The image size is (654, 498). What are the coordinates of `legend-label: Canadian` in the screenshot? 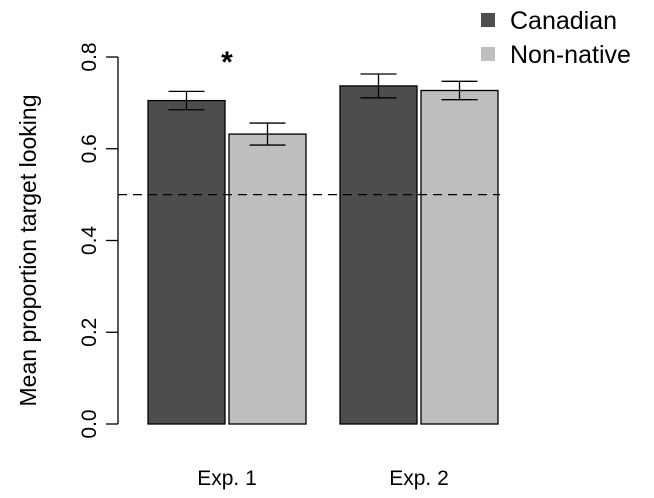 It's located at (563, 21).